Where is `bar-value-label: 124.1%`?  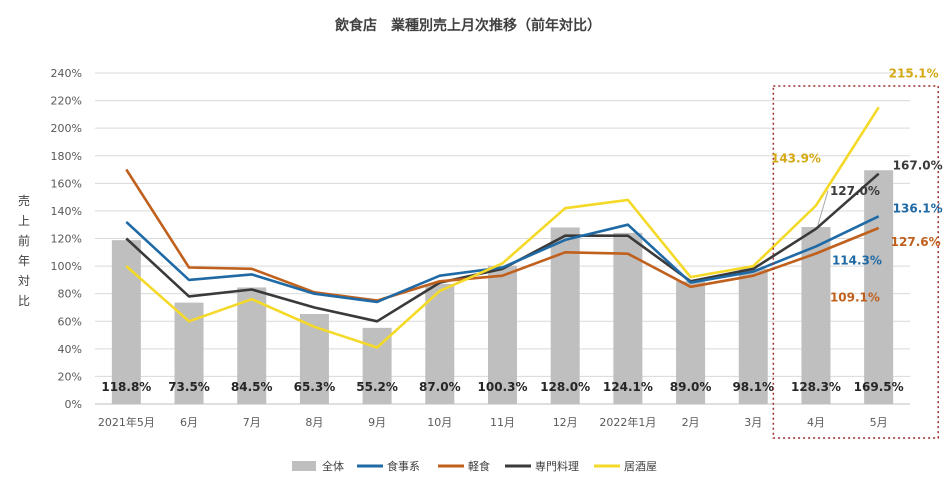 bar-value-label: 124.1% is located at coordinates (628, 387).